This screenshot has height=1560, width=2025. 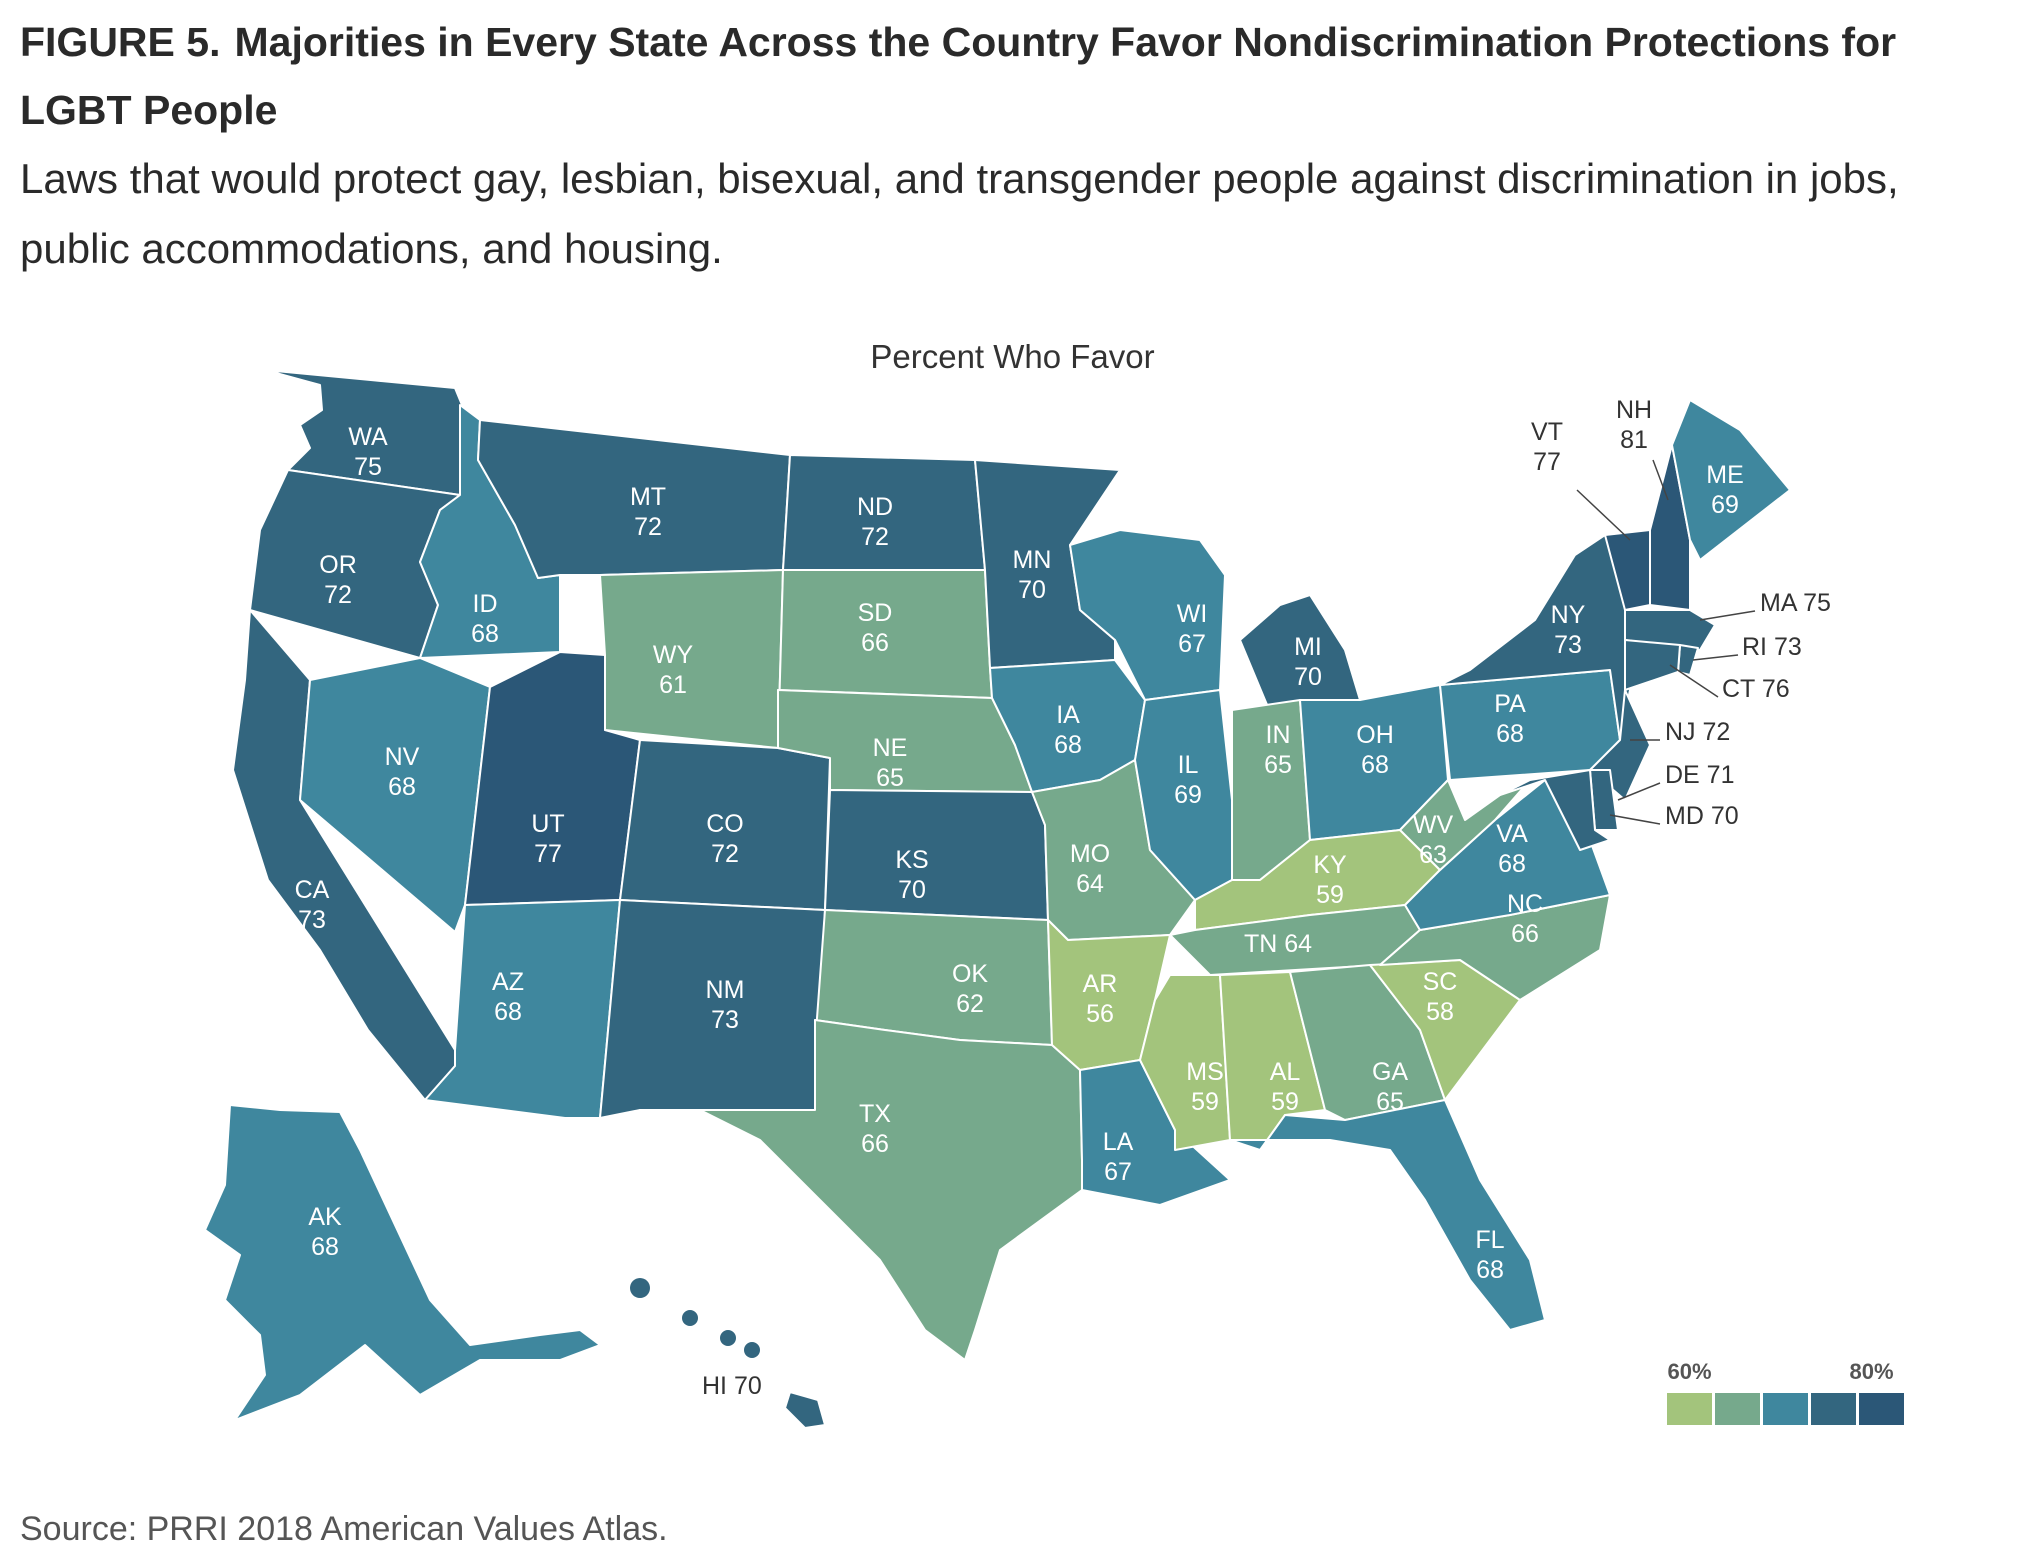 I want to click on state-nh, so click(x=1670, y=527).